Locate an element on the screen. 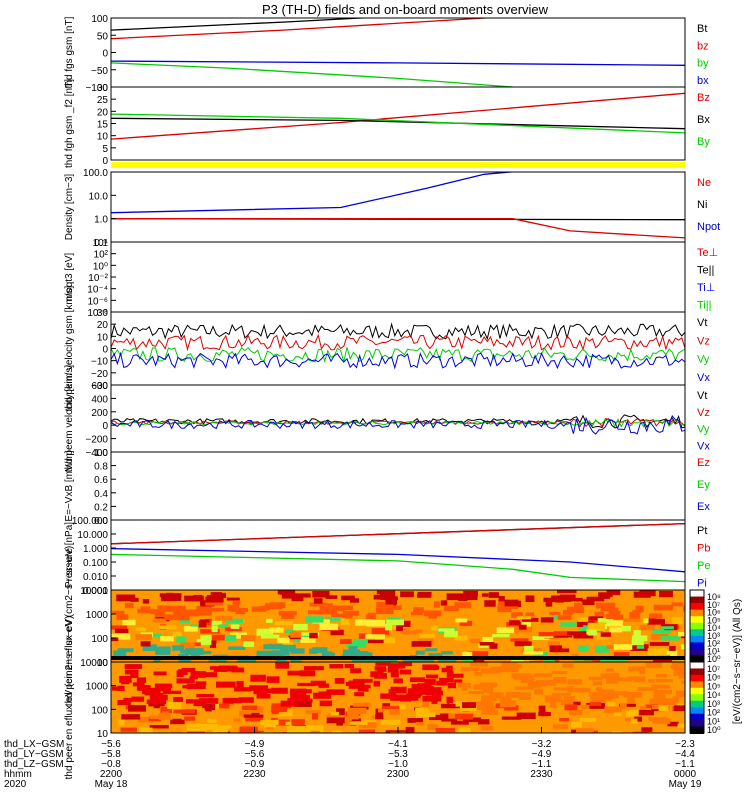  xaxis-value: 2330 is located at coordinates (541, 774).